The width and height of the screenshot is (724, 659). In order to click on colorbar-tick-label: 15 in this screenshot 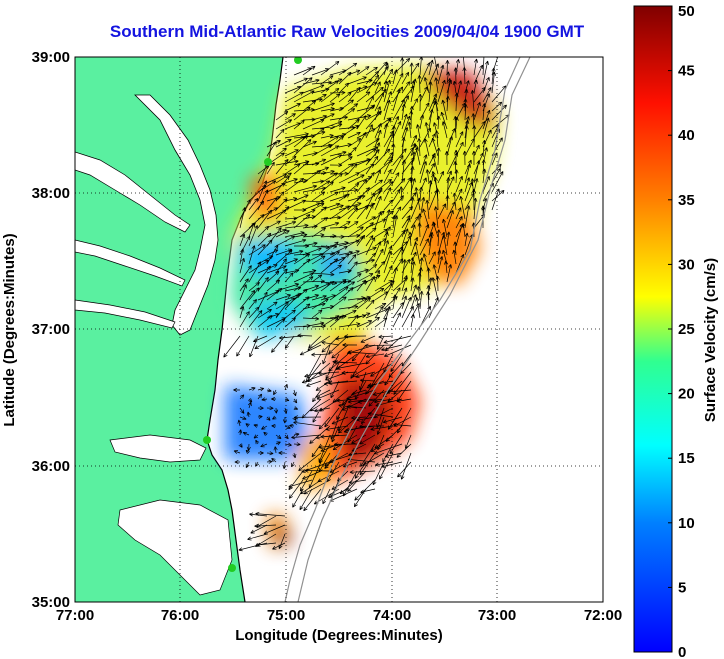, I will do `click(686, 458)`.